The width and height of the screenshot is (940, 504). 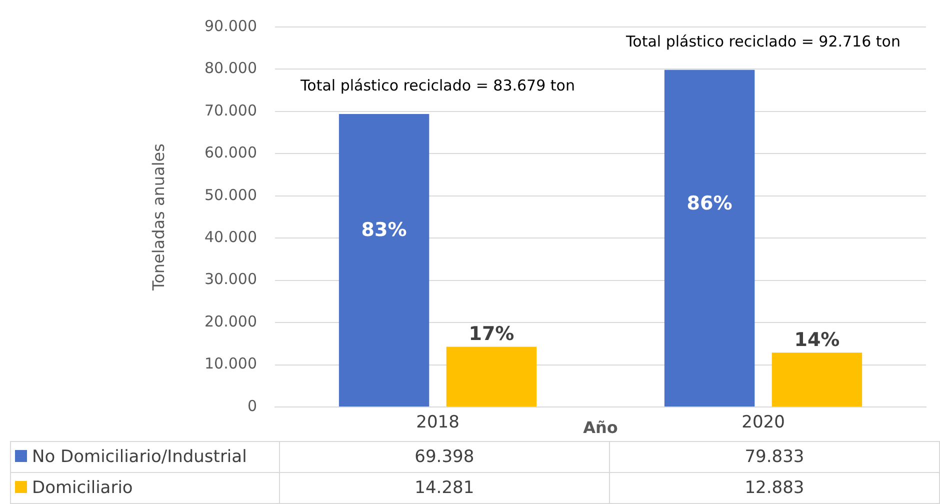 I want to click on x-tick-label: 2020, so click(x=763, y=422).